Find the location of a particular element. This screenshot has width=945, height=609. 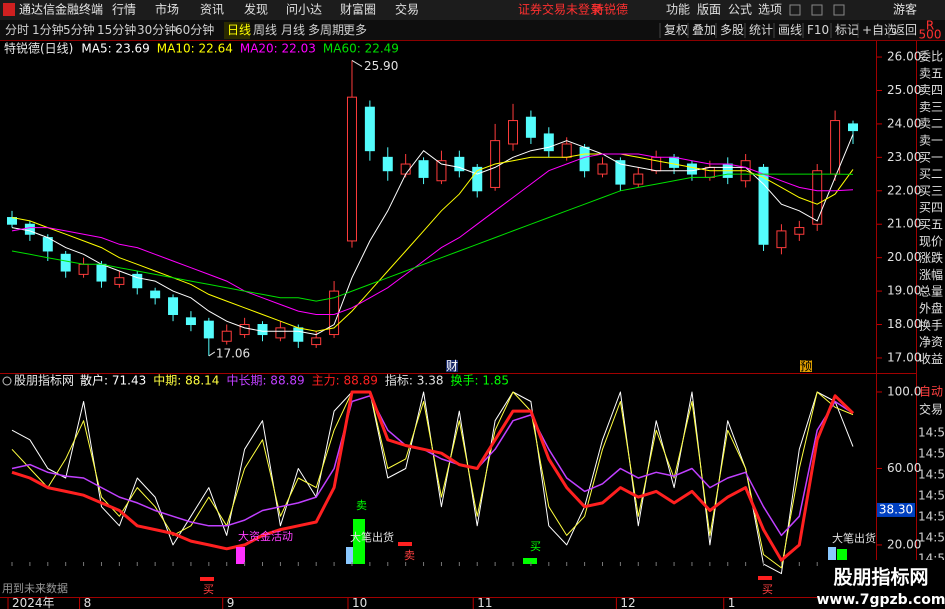

period-tab: 60分钟 is located at coordinates (194, 29).